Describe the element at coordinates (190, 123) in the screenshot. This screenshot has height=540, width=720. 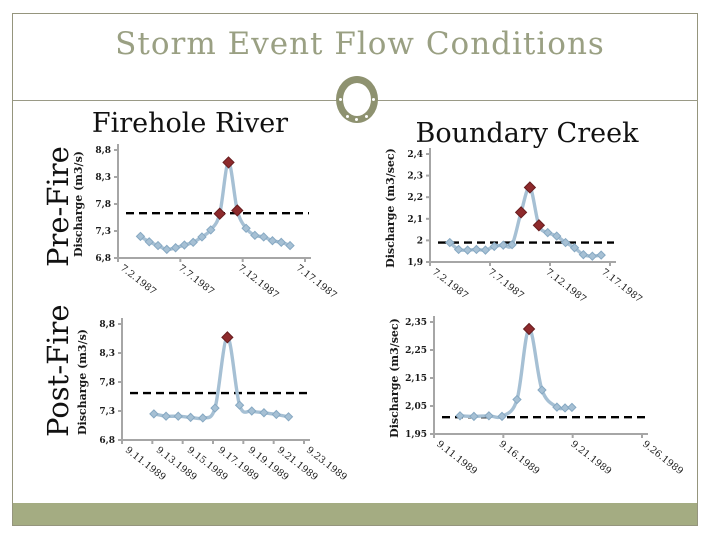
I see `column-heading-firehole-river: Firehole River` at that location.